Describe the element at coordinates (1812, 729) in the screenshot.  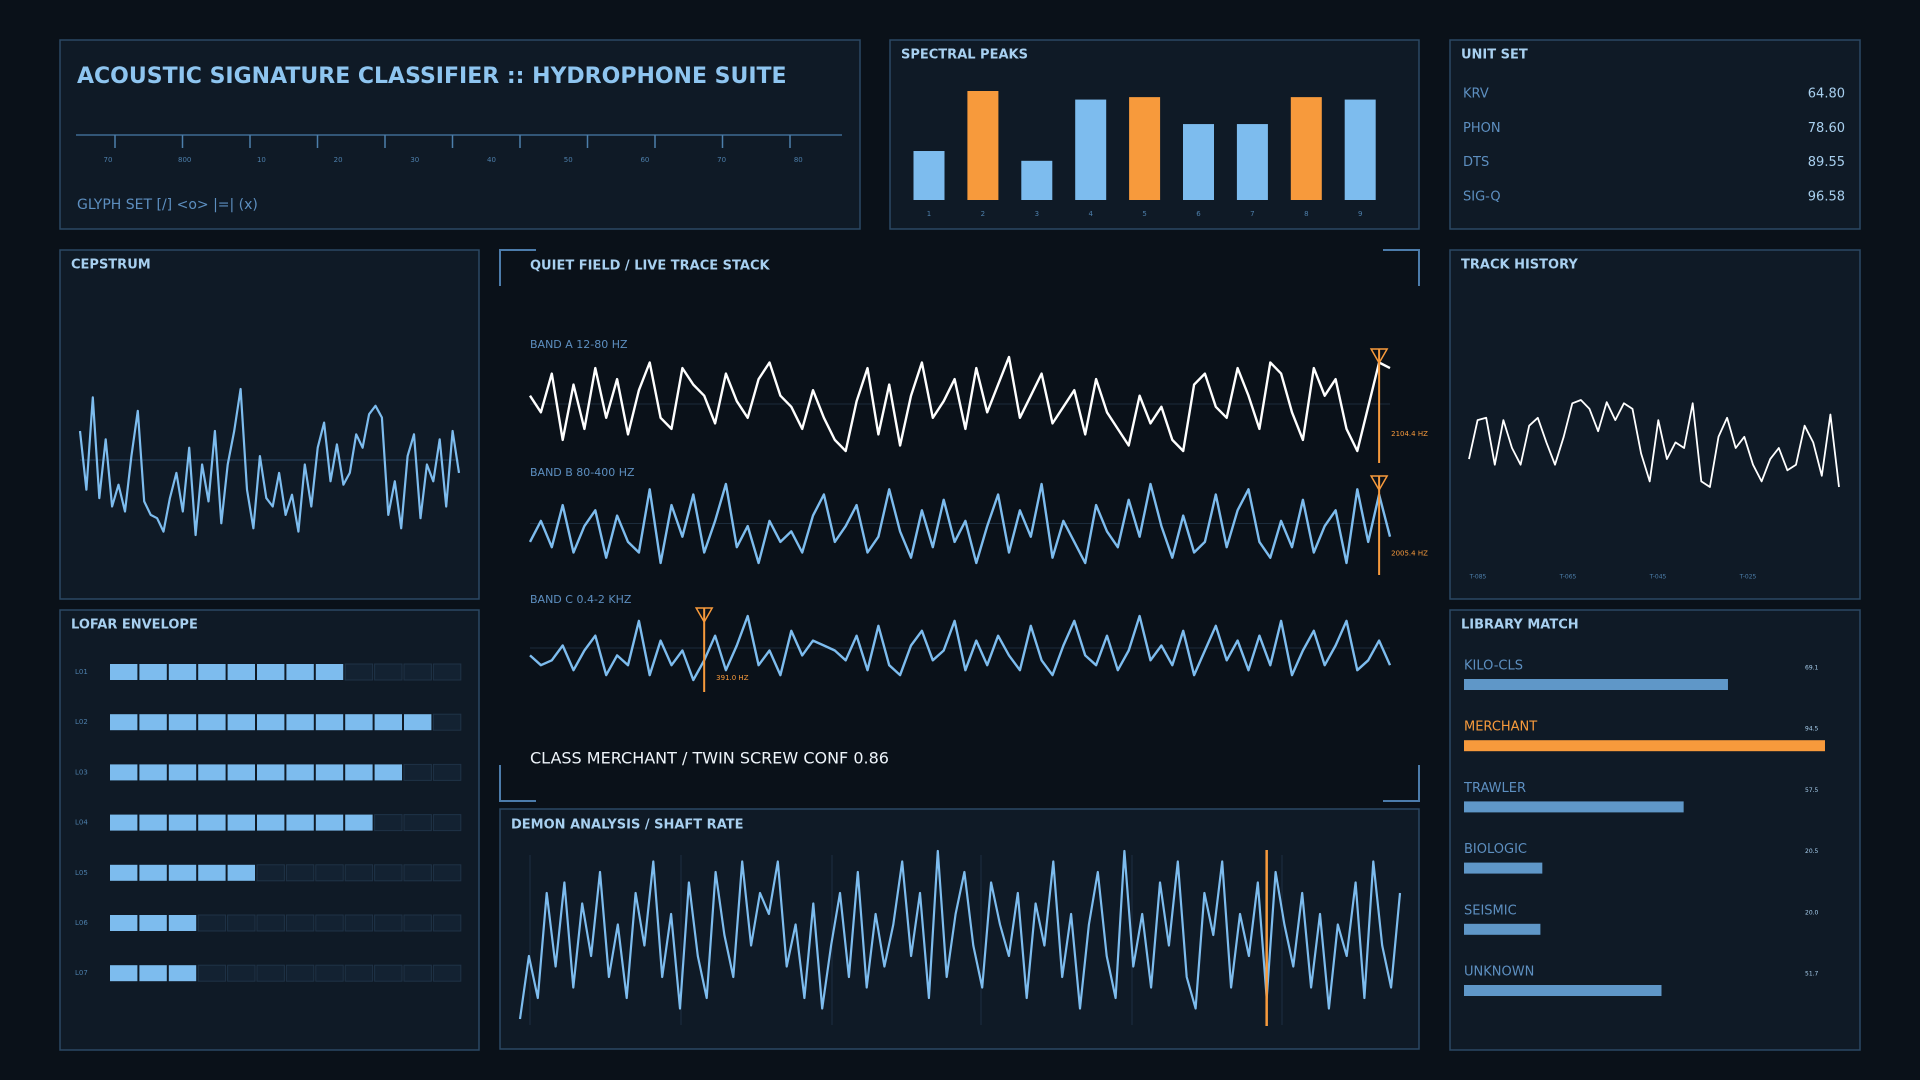
I see `match-value: 94.5` at that location.